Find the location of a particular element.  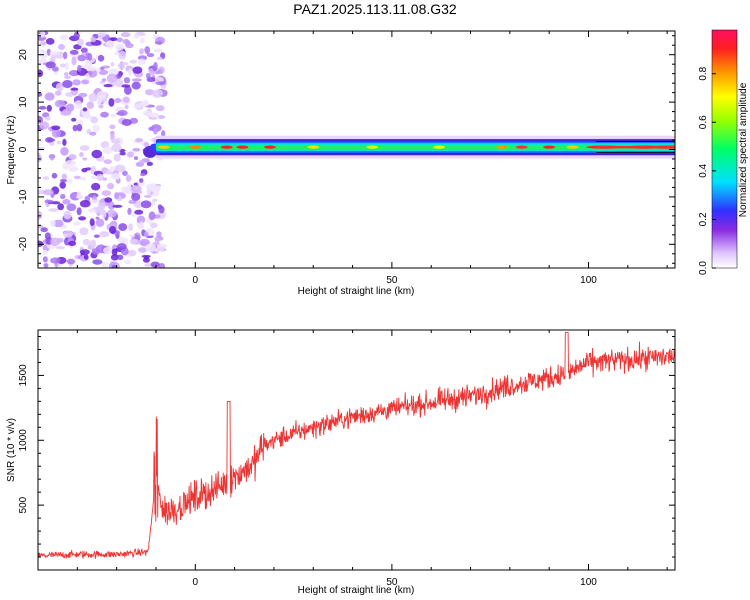

colorbar-label: Normalized spectral amplitude is located at coordinates (743, 149).